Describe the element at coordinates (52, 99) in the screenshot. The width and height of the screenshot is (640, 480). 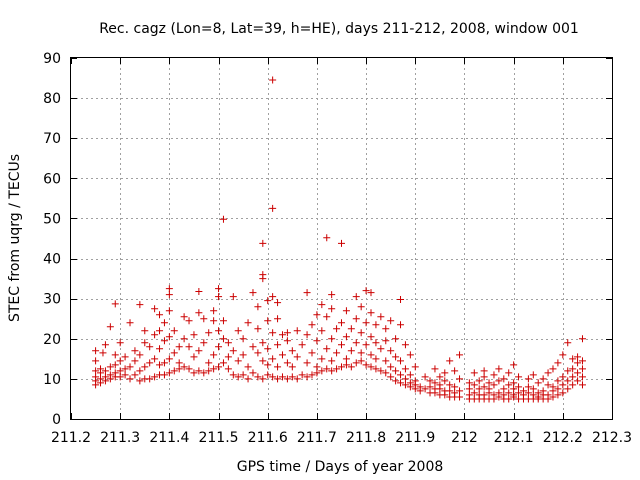
I see `y-tick-label: 80` at that location.